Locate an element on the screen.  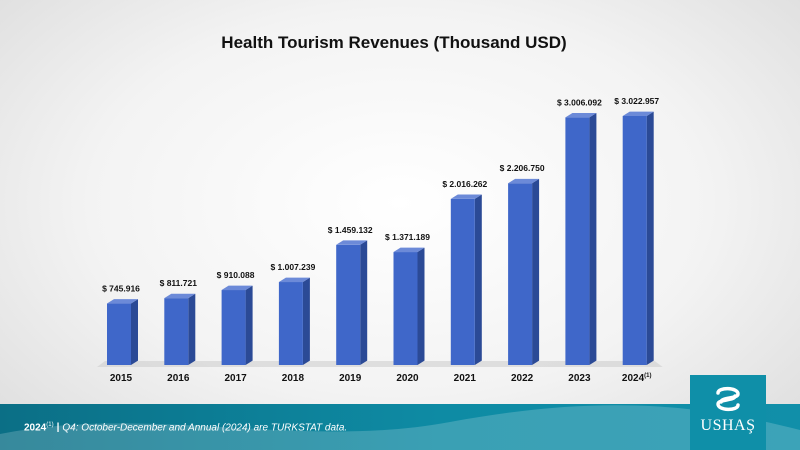
data-label: $ 2.206.750 is located at coordinates (522, 168).